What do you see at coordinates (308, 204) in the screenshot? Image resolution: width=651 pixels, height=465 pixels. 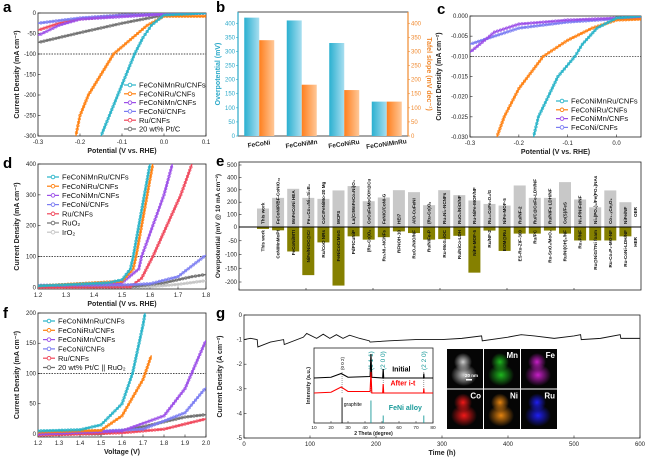 I see `oer-bar-label: Fe₁₀Co₂₀Ni₁₂Si₂B₄` at bounding box center [308, 204].